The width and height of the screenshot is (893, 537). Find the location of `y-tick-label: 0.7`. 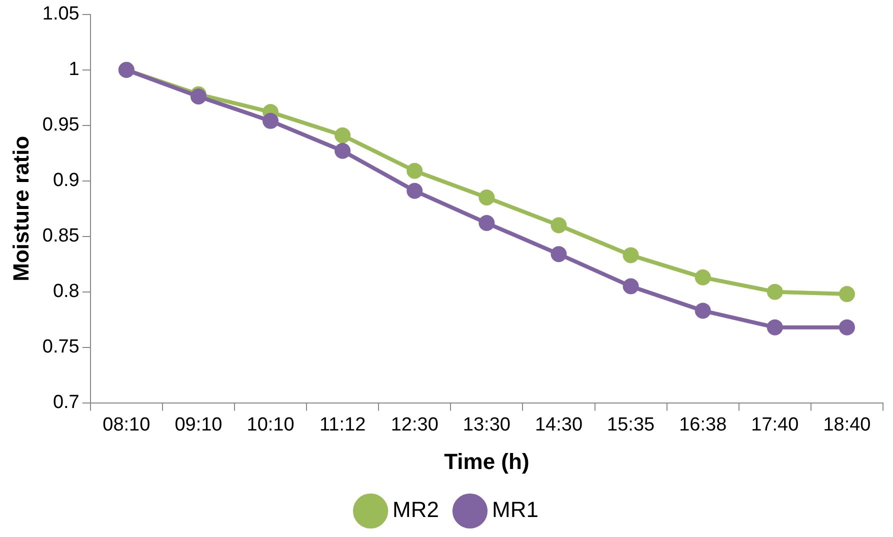

y-tick-label: 0.7 is located at coordinates (66, 403).